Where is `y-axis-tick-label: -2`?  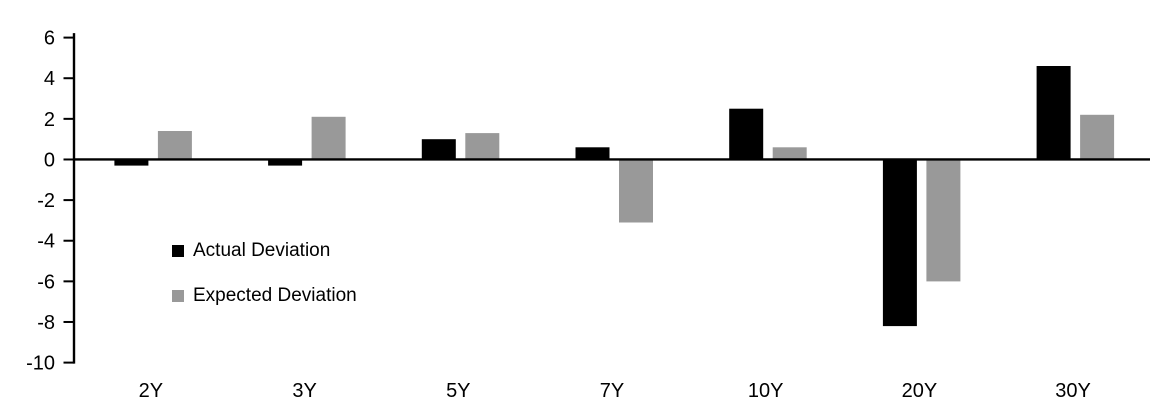
y-axis-tick-label: -2 is located at coordinates (46, 201).